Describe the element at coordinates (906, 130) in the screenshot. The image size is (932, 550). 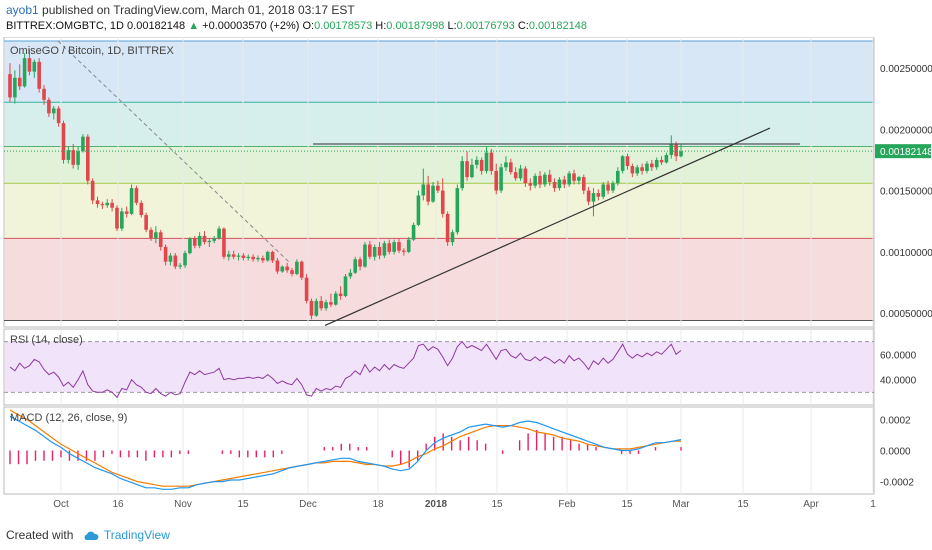
I see `price-tick-label: 0.00200000` at that location.